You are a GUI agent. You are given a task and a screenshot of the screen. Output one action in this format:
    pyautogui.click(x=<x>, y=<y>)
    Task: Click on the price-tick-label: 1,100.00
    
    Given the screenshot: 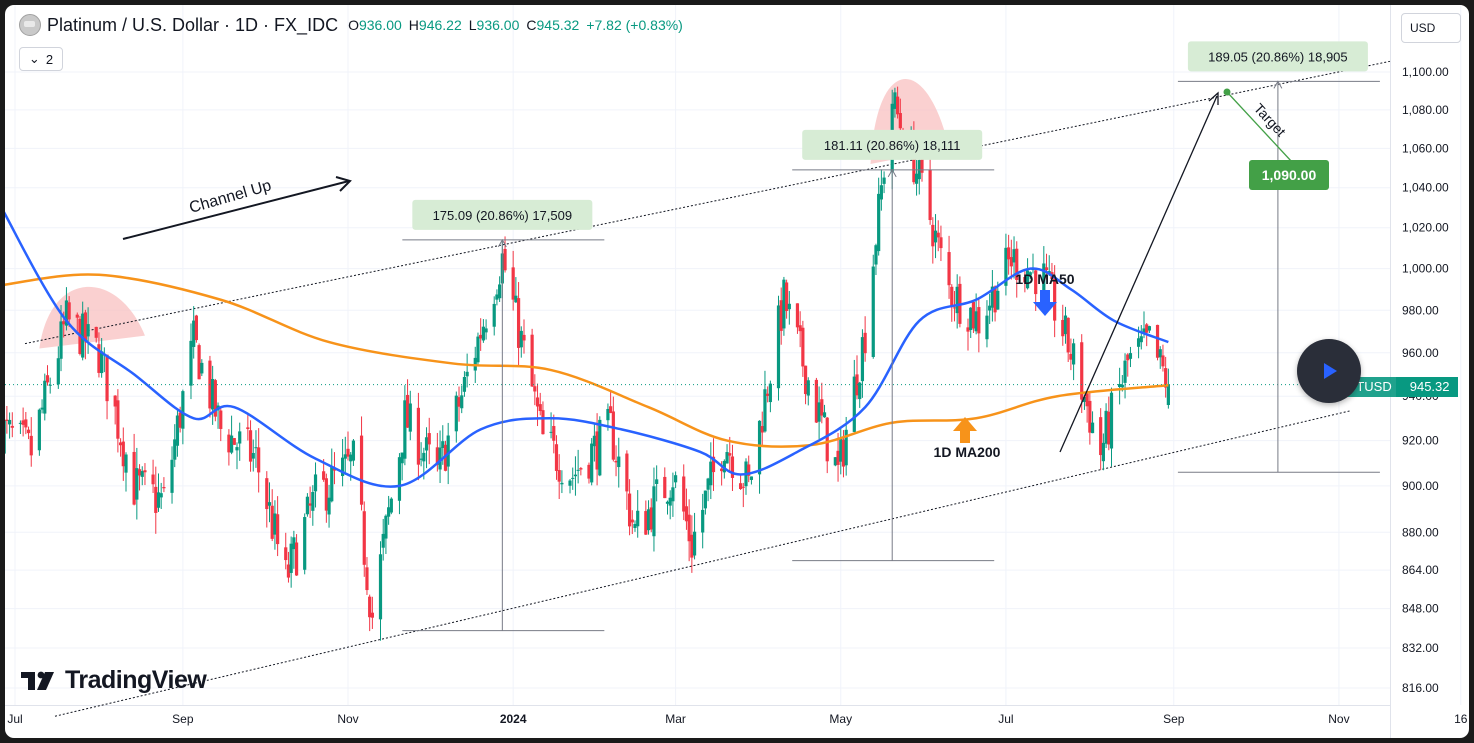 What is the action you would take?
    pyautogui.click(x=1425, y=72)
    